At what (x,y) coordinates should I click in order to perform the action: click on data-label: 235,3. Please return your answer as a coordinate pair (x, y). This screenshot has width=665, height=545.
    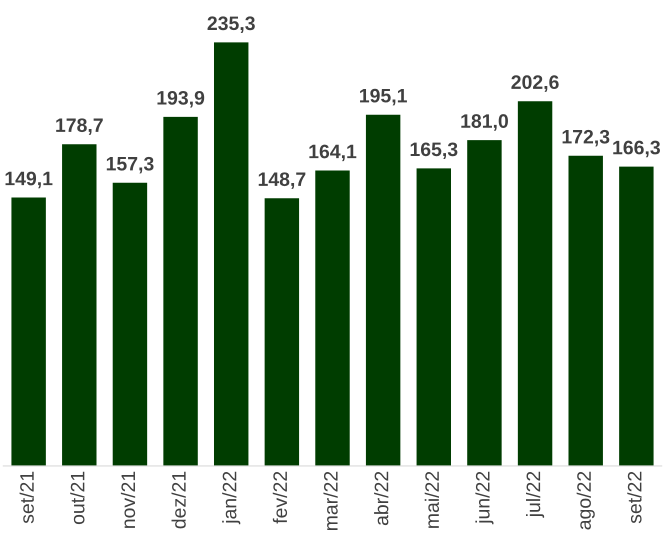
    Looking at the image, I should click on (231, 25).